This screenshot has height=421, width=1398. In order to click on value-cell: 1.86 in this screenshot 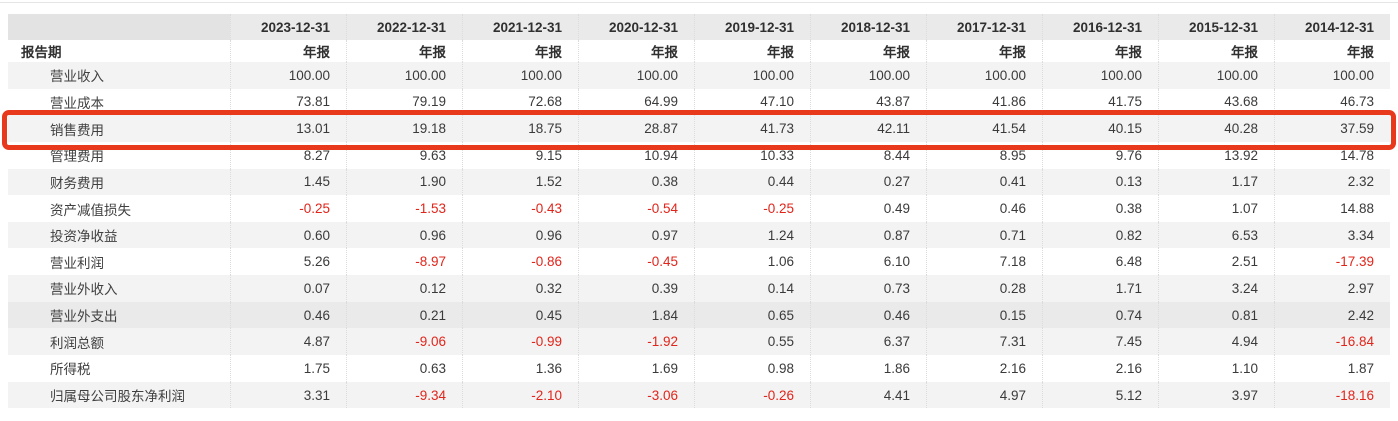, I will do `click(868, 368)`.